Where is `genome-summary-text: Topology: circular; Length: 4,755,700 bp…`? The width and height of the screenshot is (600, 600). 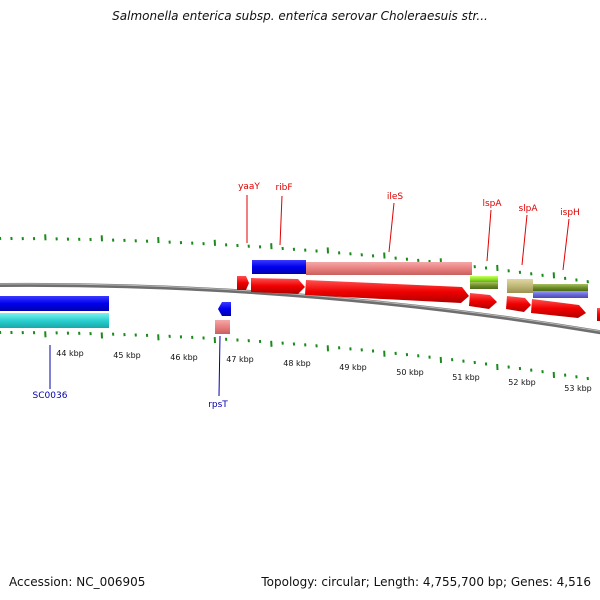
genome-summary-text: Topology: circular; Length: 4,755,700 bp… is located at coordinates (426, 582).